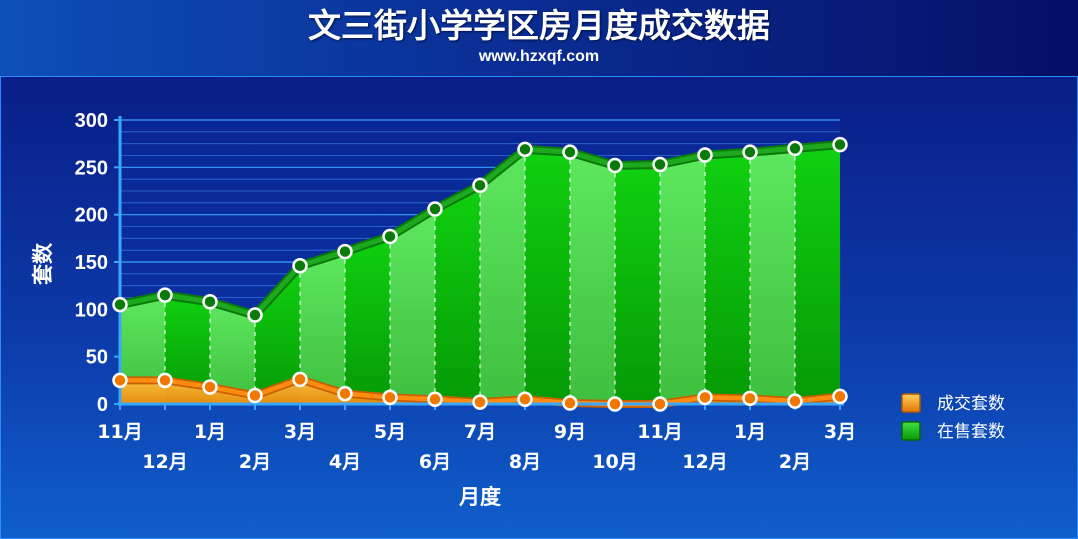  I want to click on x-tick-label: 5月, so click(390, 432).